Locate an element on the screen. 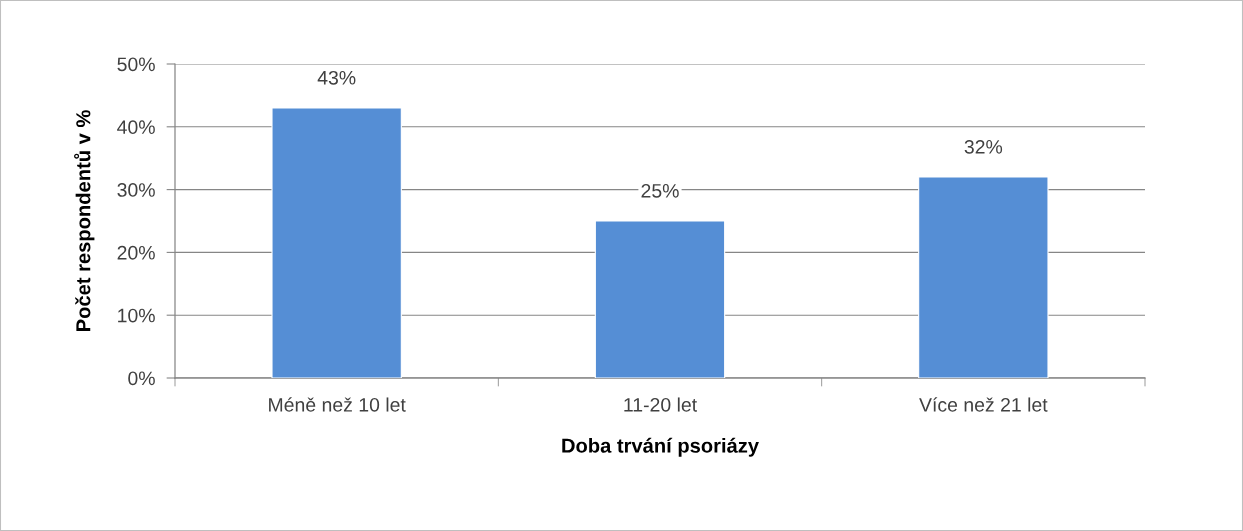 This screenshot has height=531, width=1243. y-tick-label: 40% is located at coordinates (136, 127).